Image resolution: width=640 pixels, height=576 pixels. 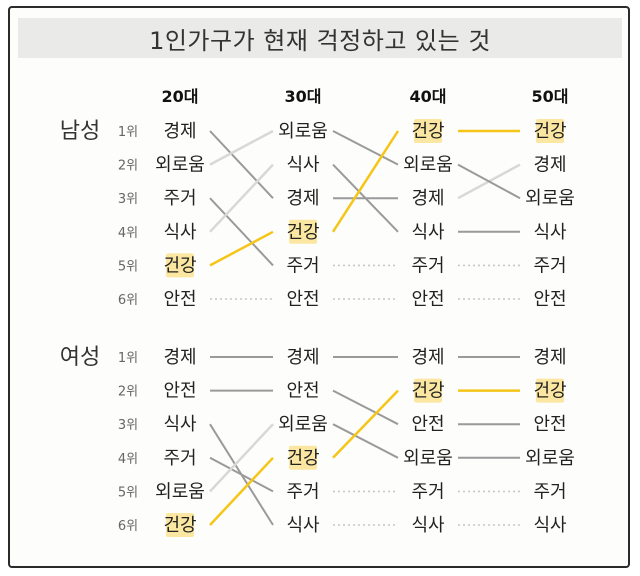 I want to click on group-label: 남성, so click(x=80, y=131).